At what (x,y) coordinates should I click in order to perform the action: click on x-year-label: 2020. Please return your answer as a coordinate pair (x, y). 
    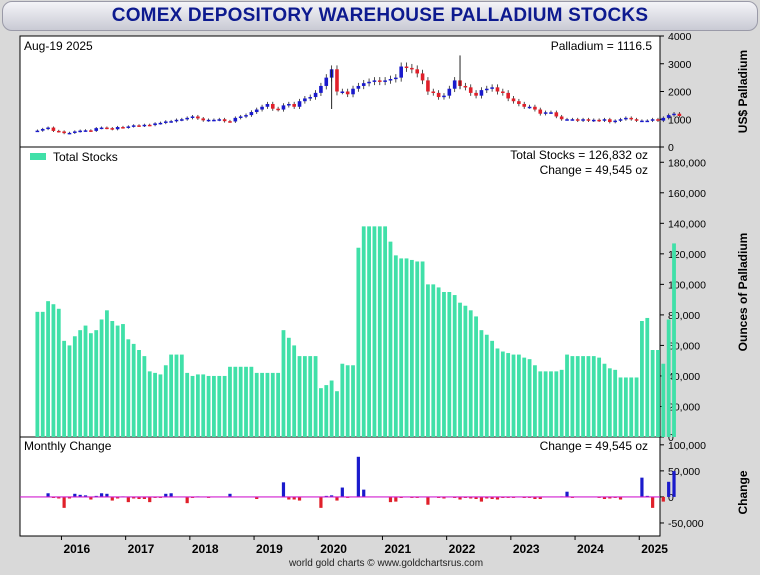
    Looking at the image, I should click on (333, 549).